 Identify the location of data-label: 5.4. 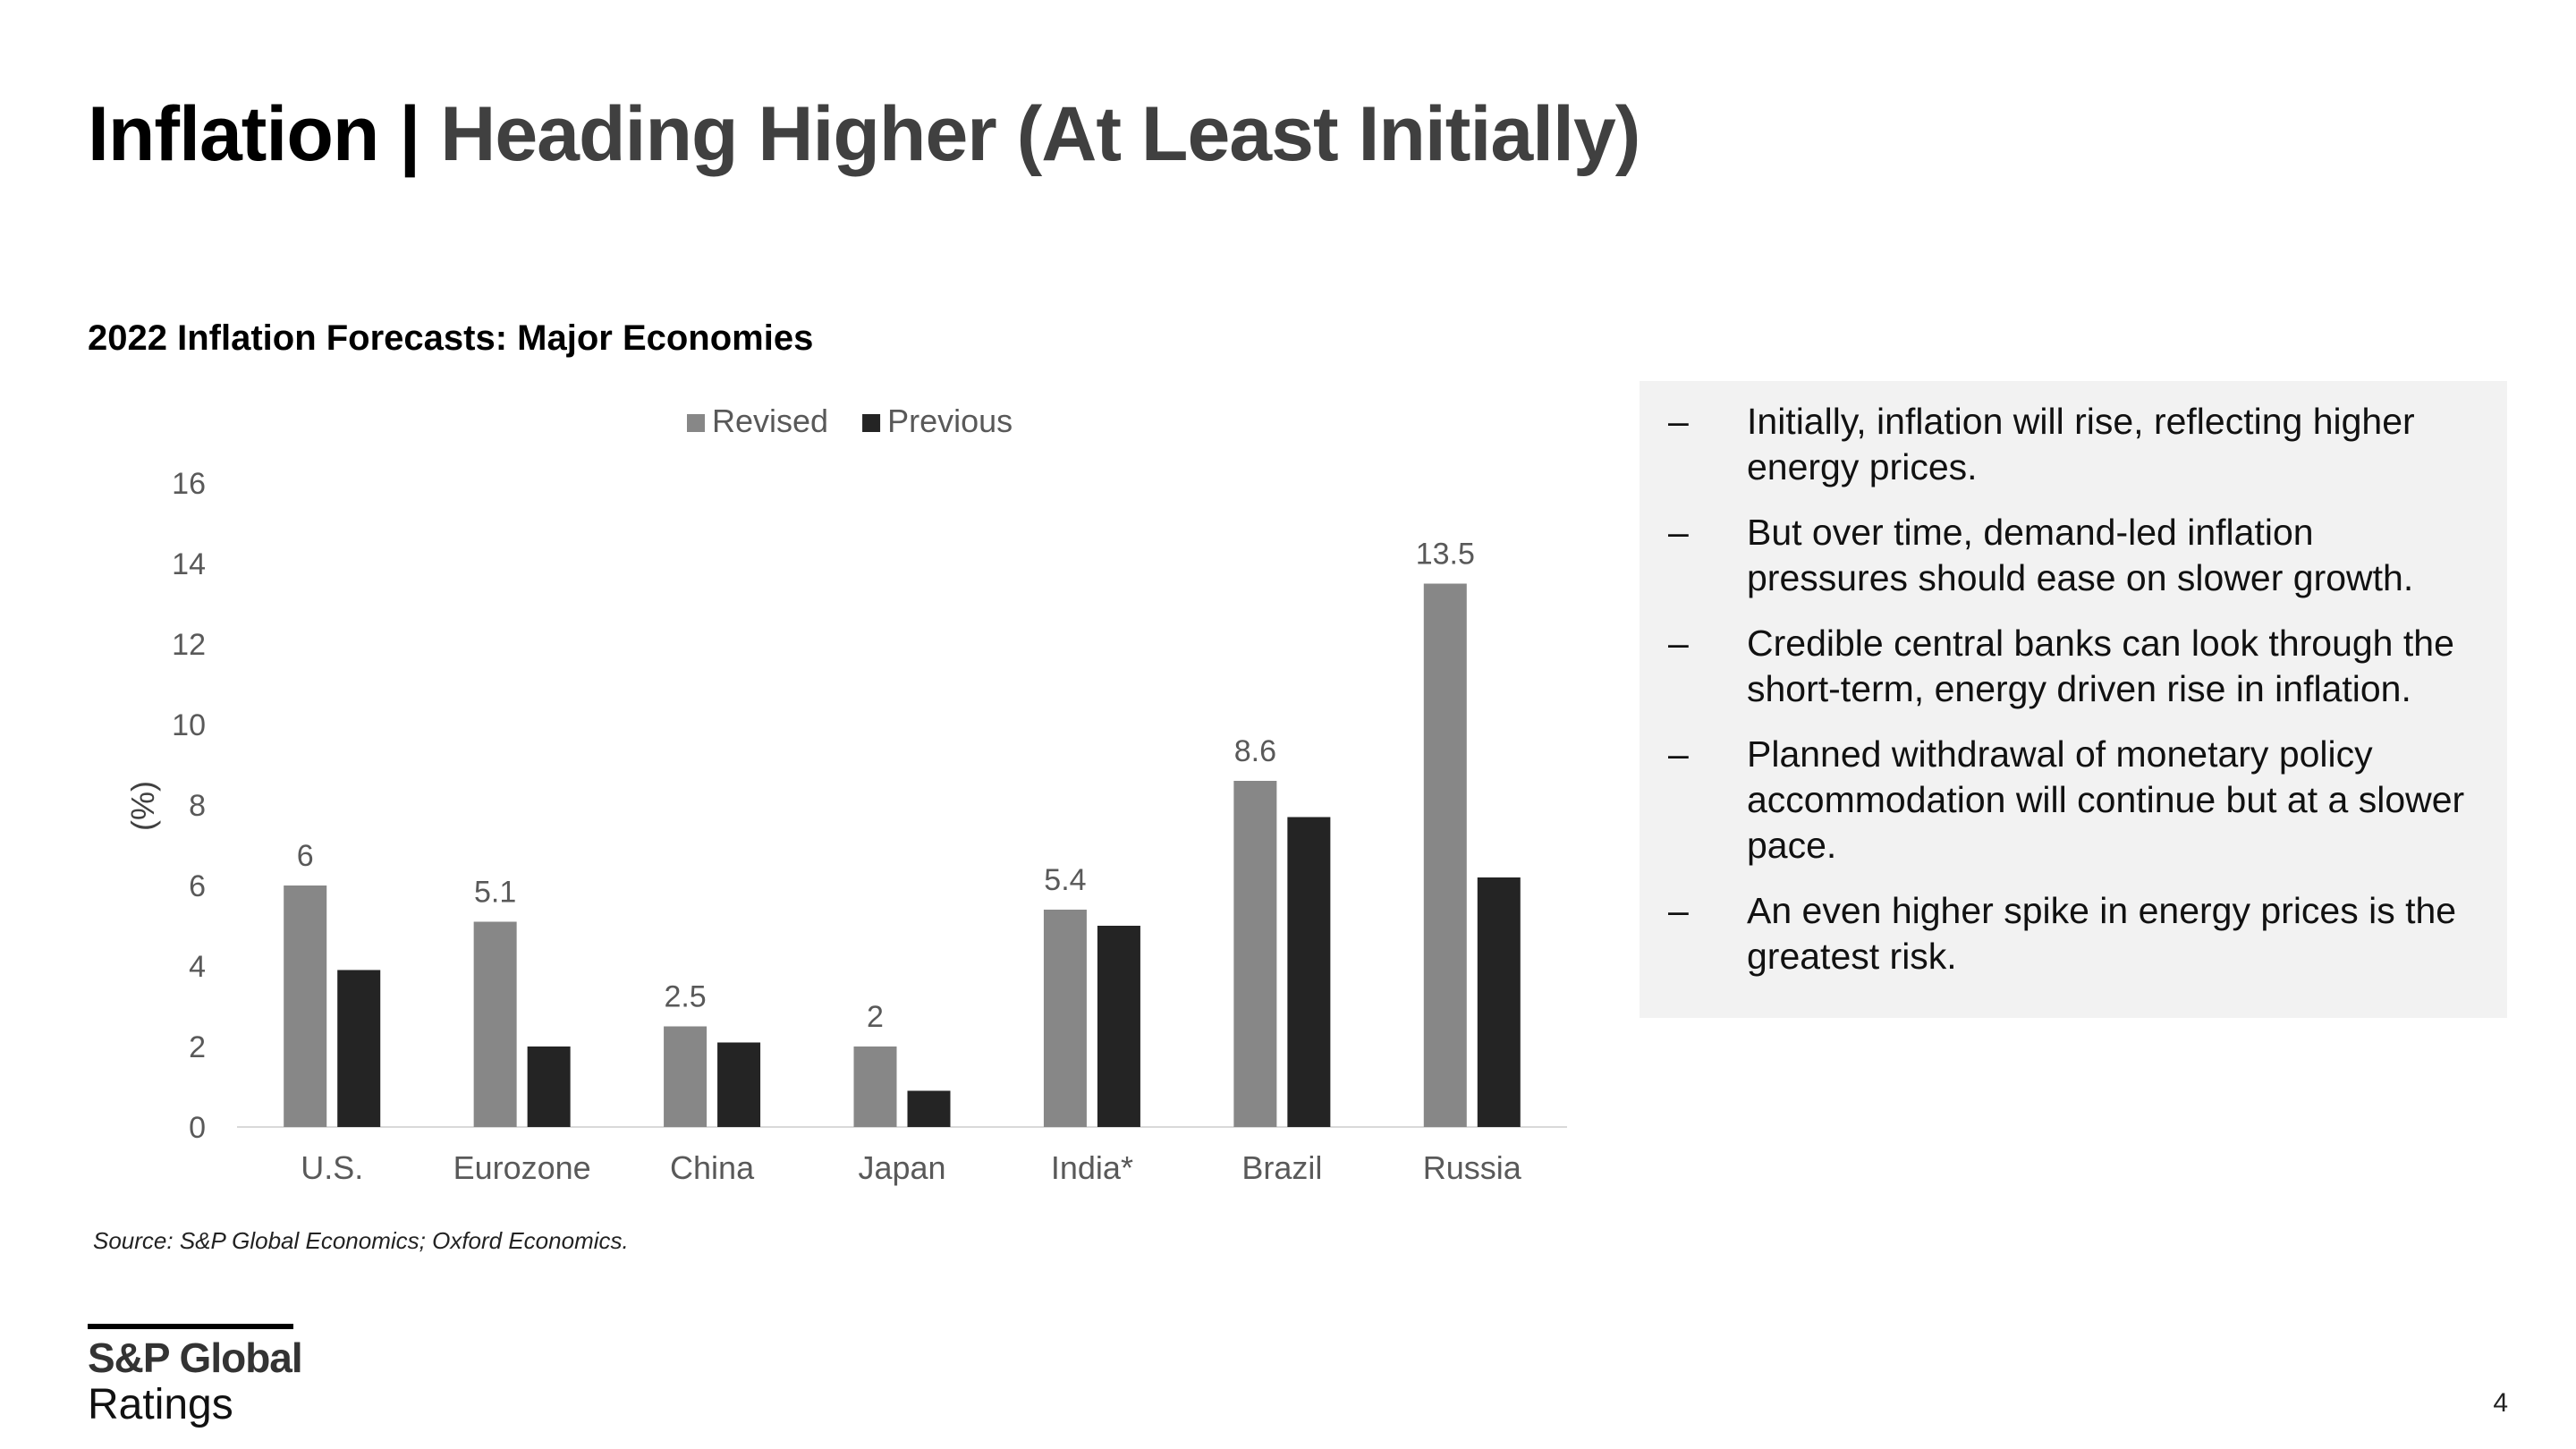
(1065, 880).